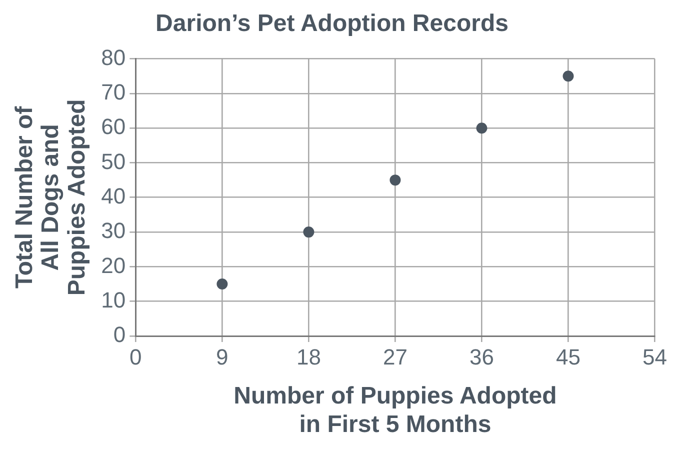 This screenshot has width=678, height=452. What do you see at coordinates (113, 195) in the screenshot?
I see `y-tick-label: 40` at bounding box center [113, 195].